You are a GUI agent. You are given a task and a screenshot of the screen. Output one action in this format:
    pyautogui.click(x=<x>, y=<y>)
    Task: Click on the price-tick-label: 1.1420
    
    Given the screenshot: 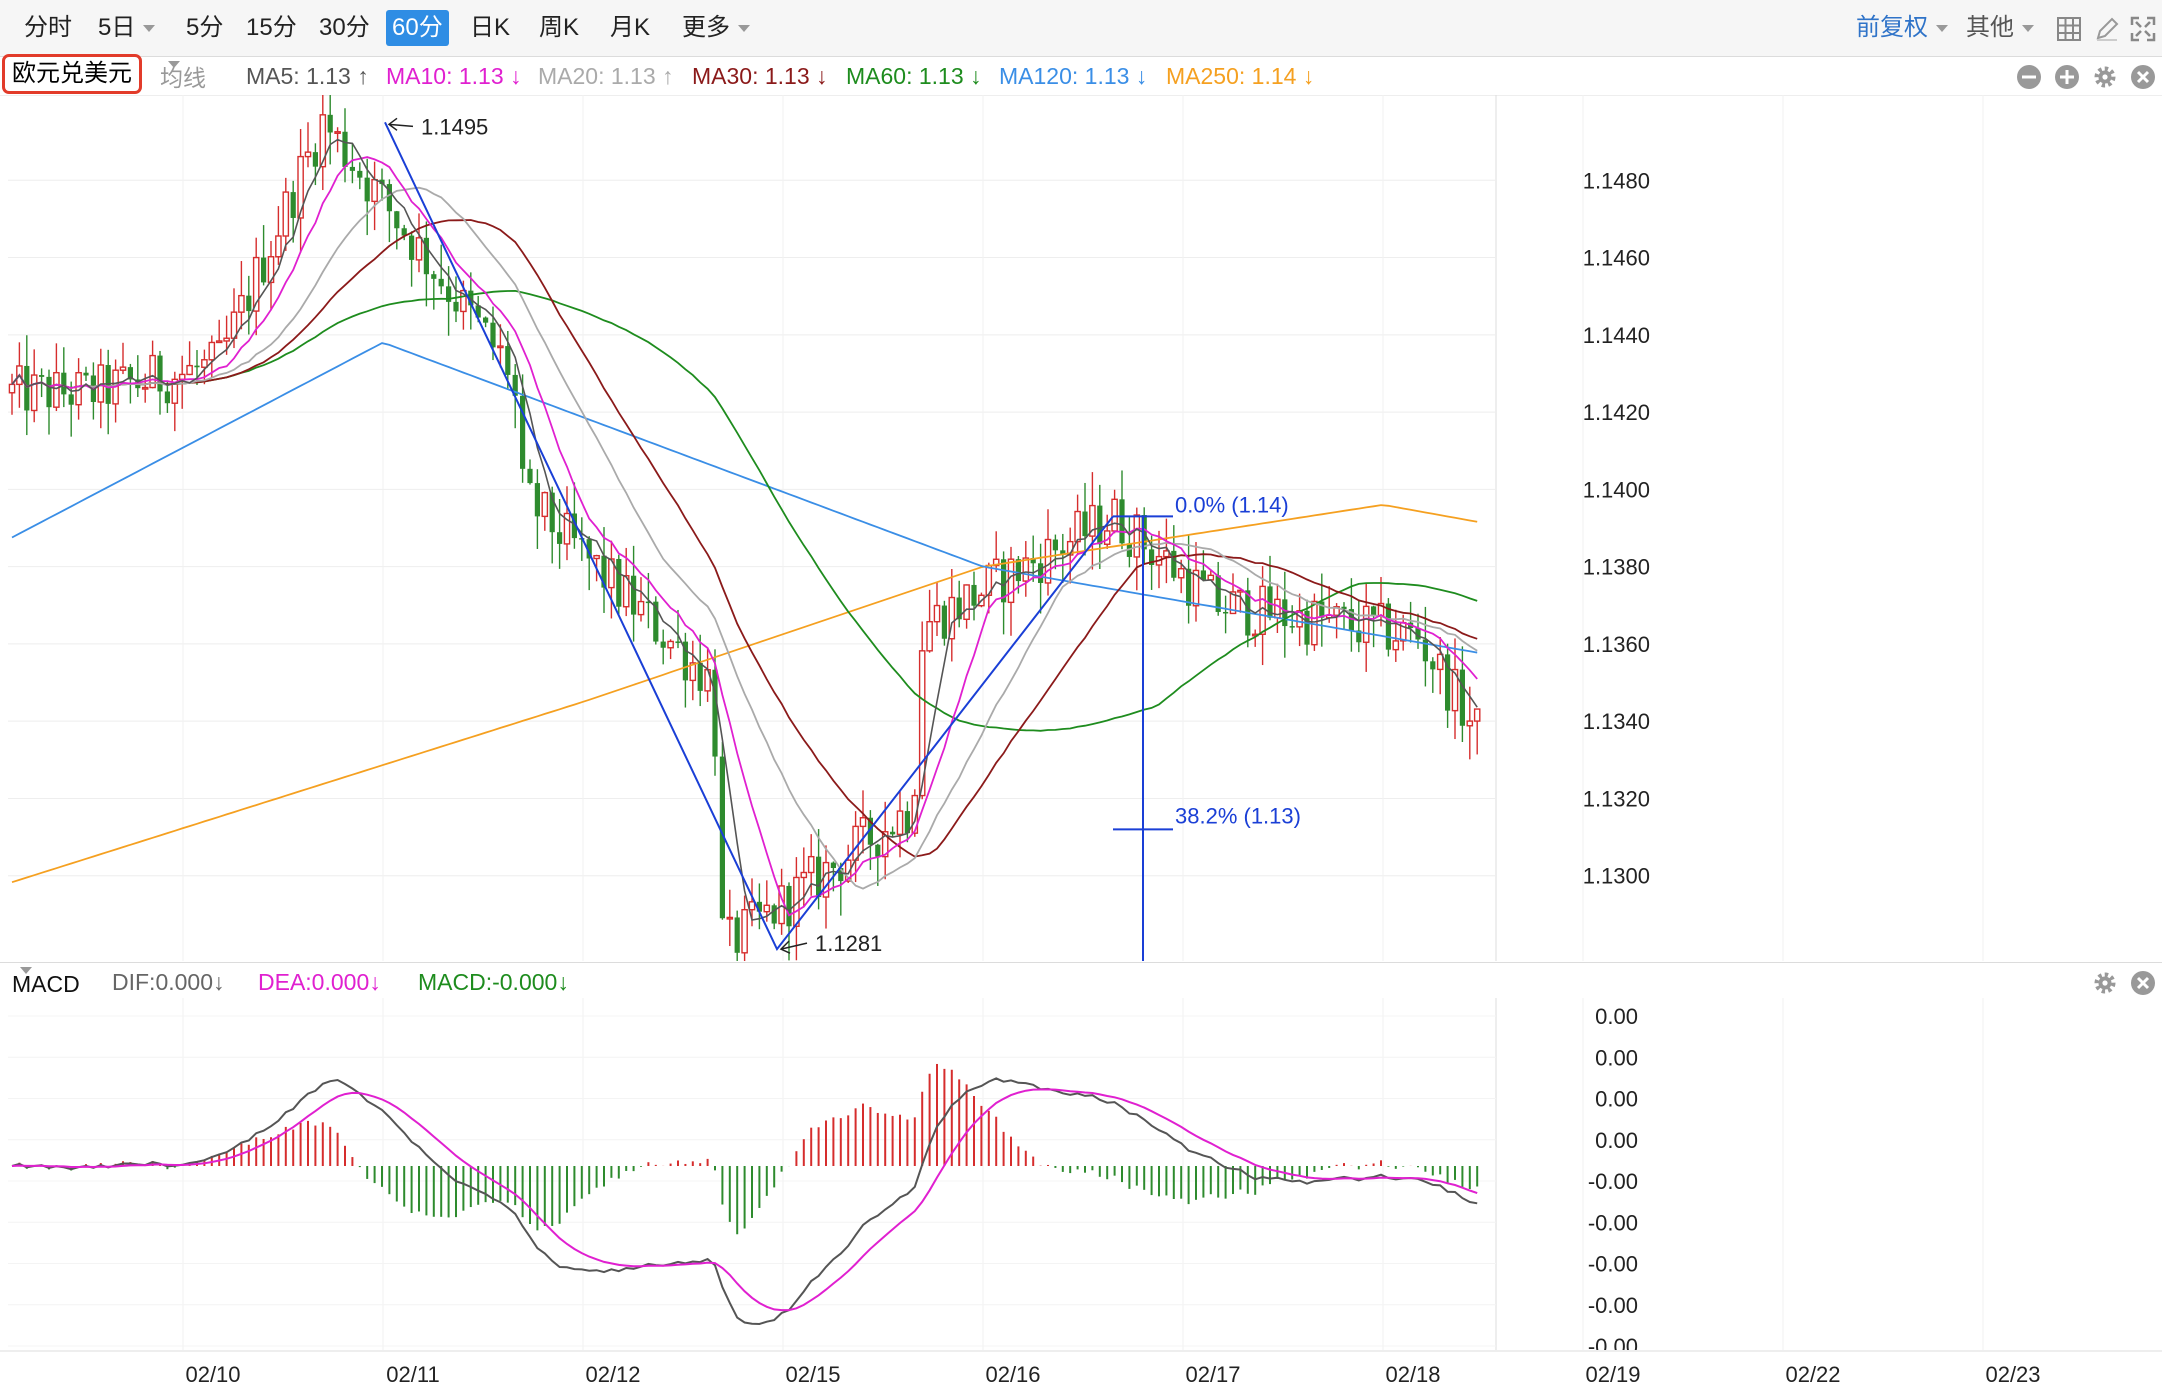 What is the action you would take?
    pyautogui.click(x=1616, y=412)
    